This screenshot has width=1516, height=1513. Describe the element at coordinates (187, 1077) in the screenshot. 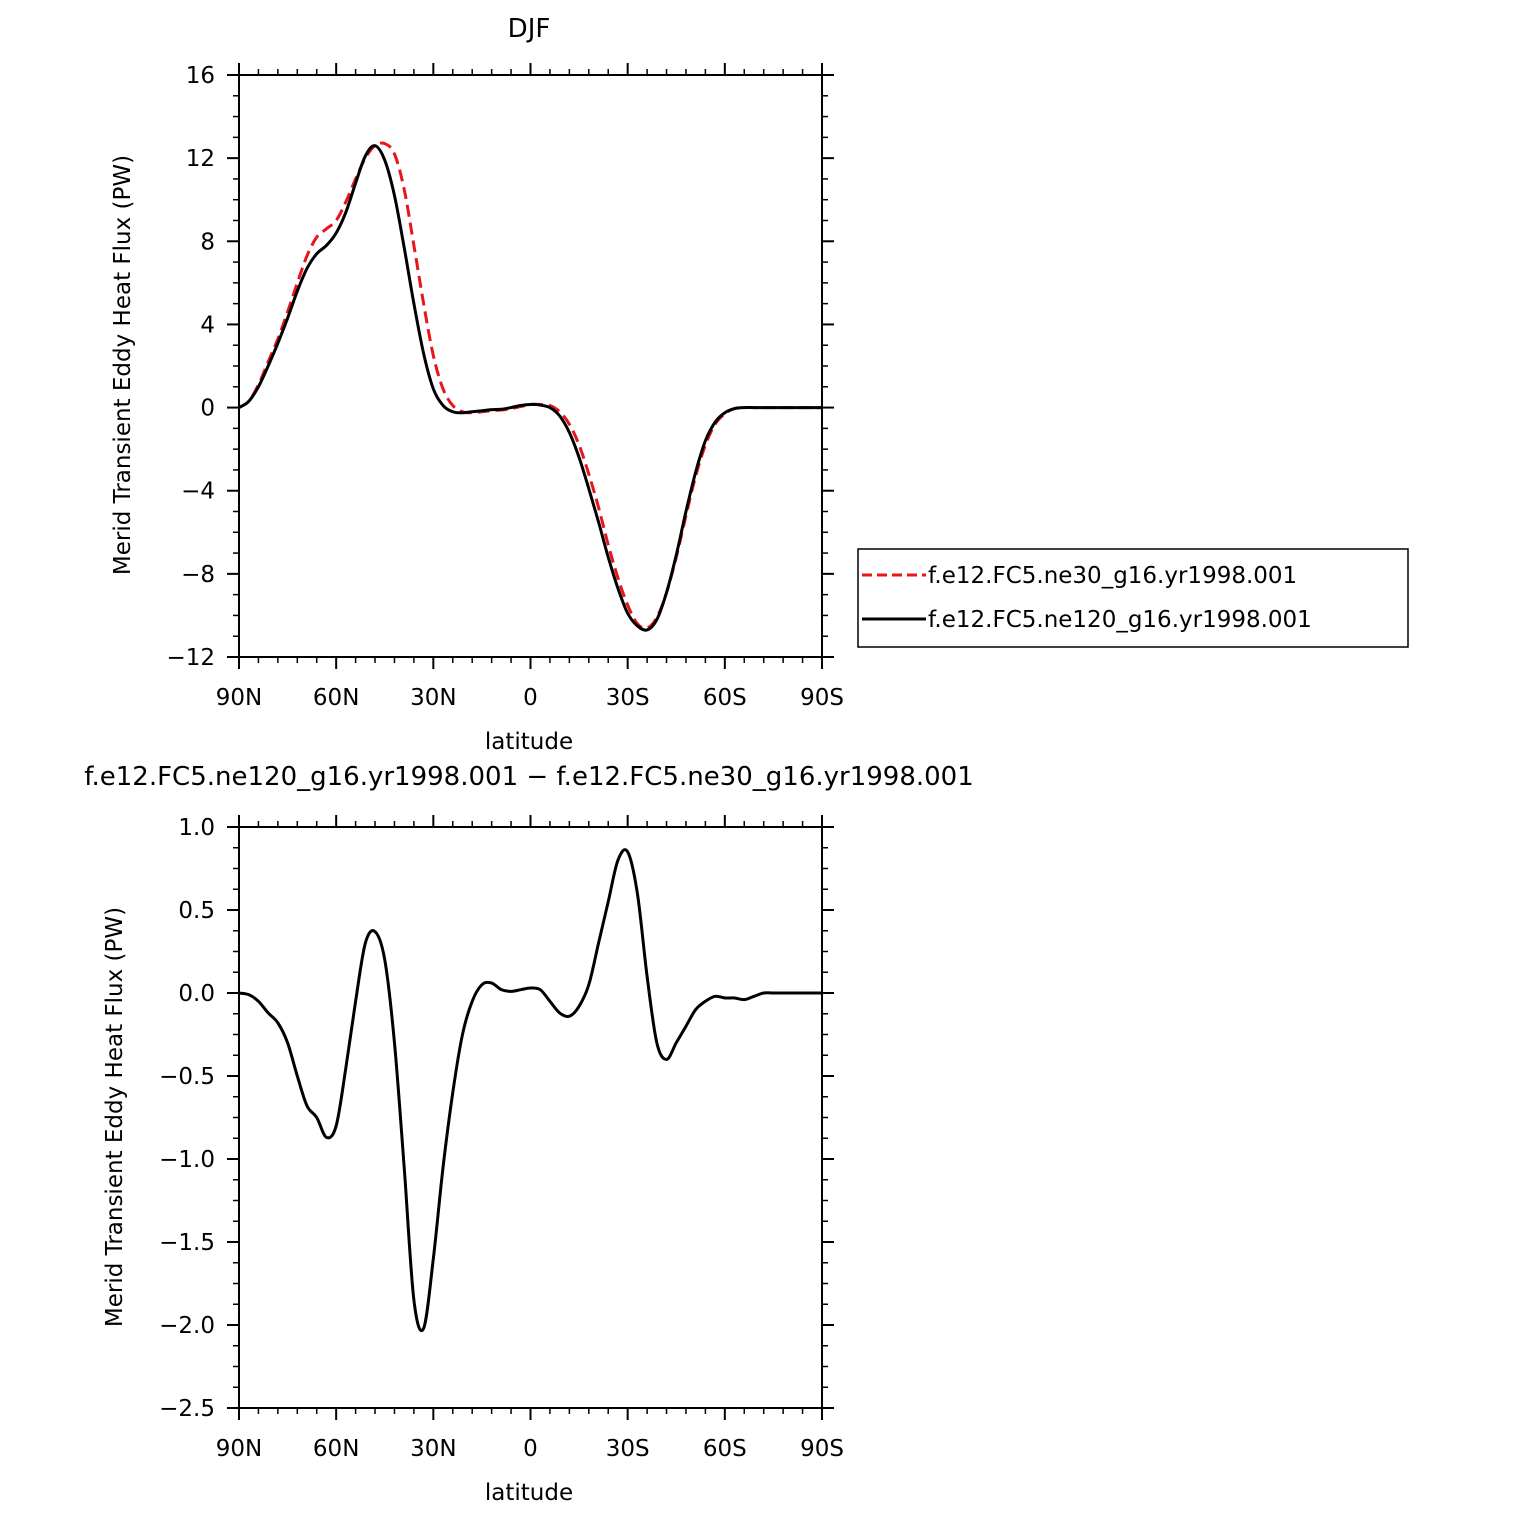

I see `y-tick-label: −0.5` at that location.